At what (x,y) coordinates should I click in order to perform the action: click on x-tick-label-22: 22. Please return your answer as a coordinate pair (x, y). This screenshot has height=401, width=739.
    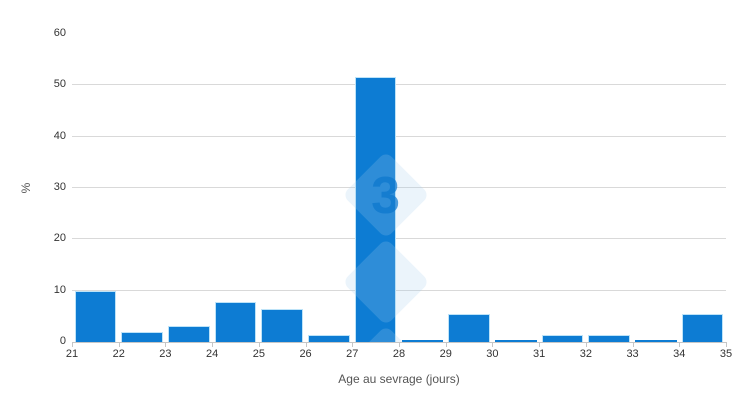
    Looking at the image, I should click on (118, 354).